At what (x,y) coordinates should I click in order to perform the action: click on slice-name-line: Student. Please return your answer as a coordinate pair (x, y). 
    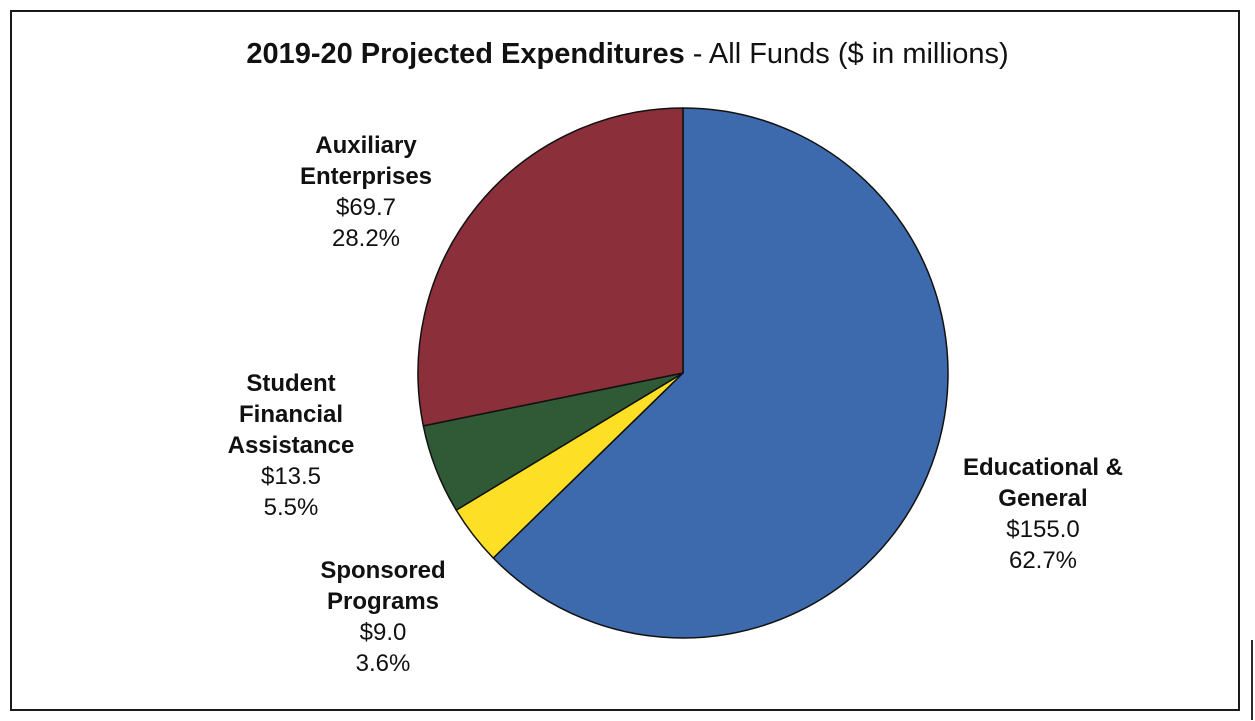
    Looking at the image, I should click on (291, 383).